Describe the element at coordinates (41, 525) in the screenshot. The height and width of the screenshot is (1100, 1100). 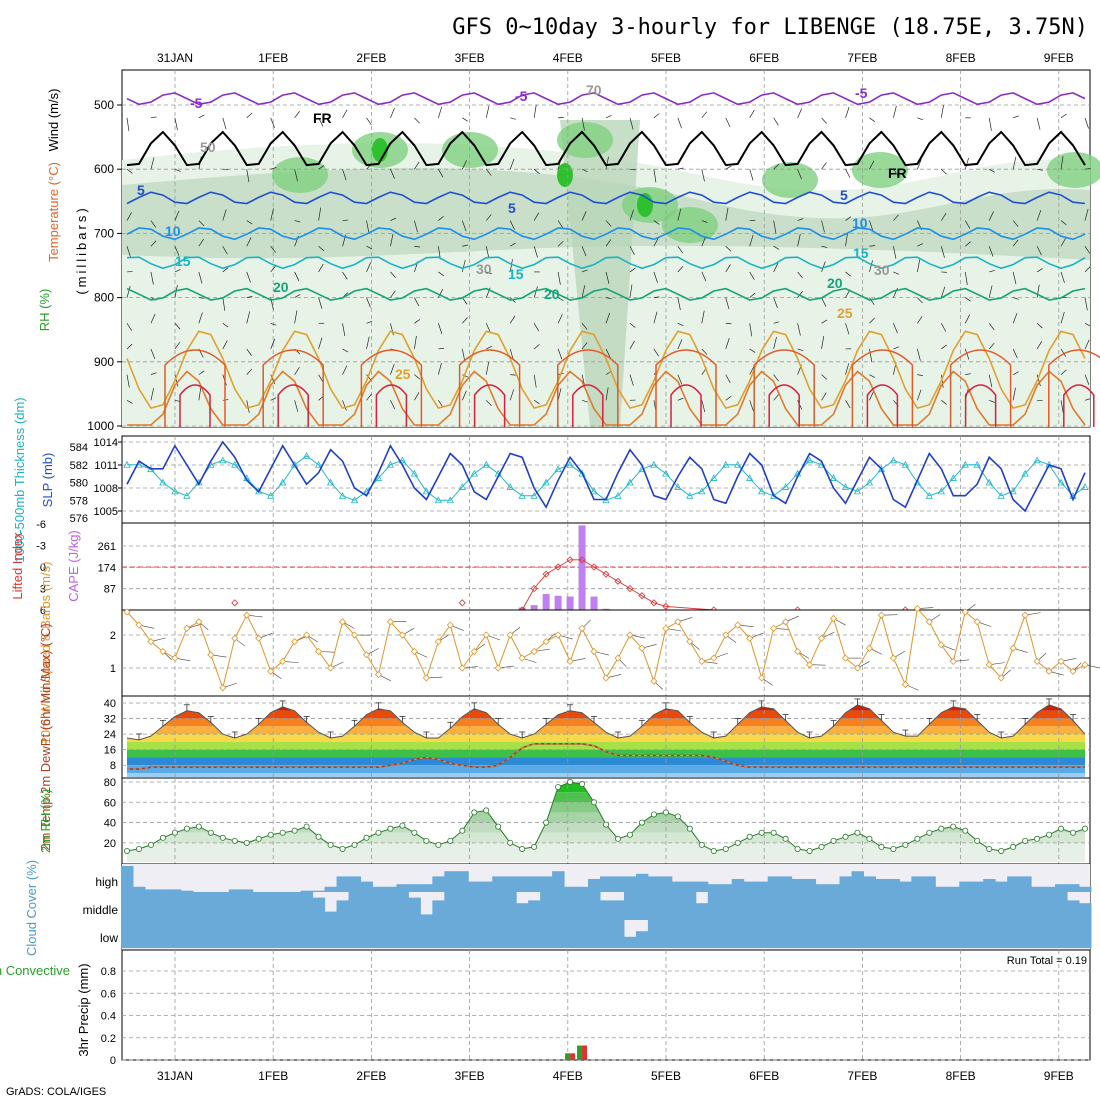
I see `li-tick-label: -6` at that location.